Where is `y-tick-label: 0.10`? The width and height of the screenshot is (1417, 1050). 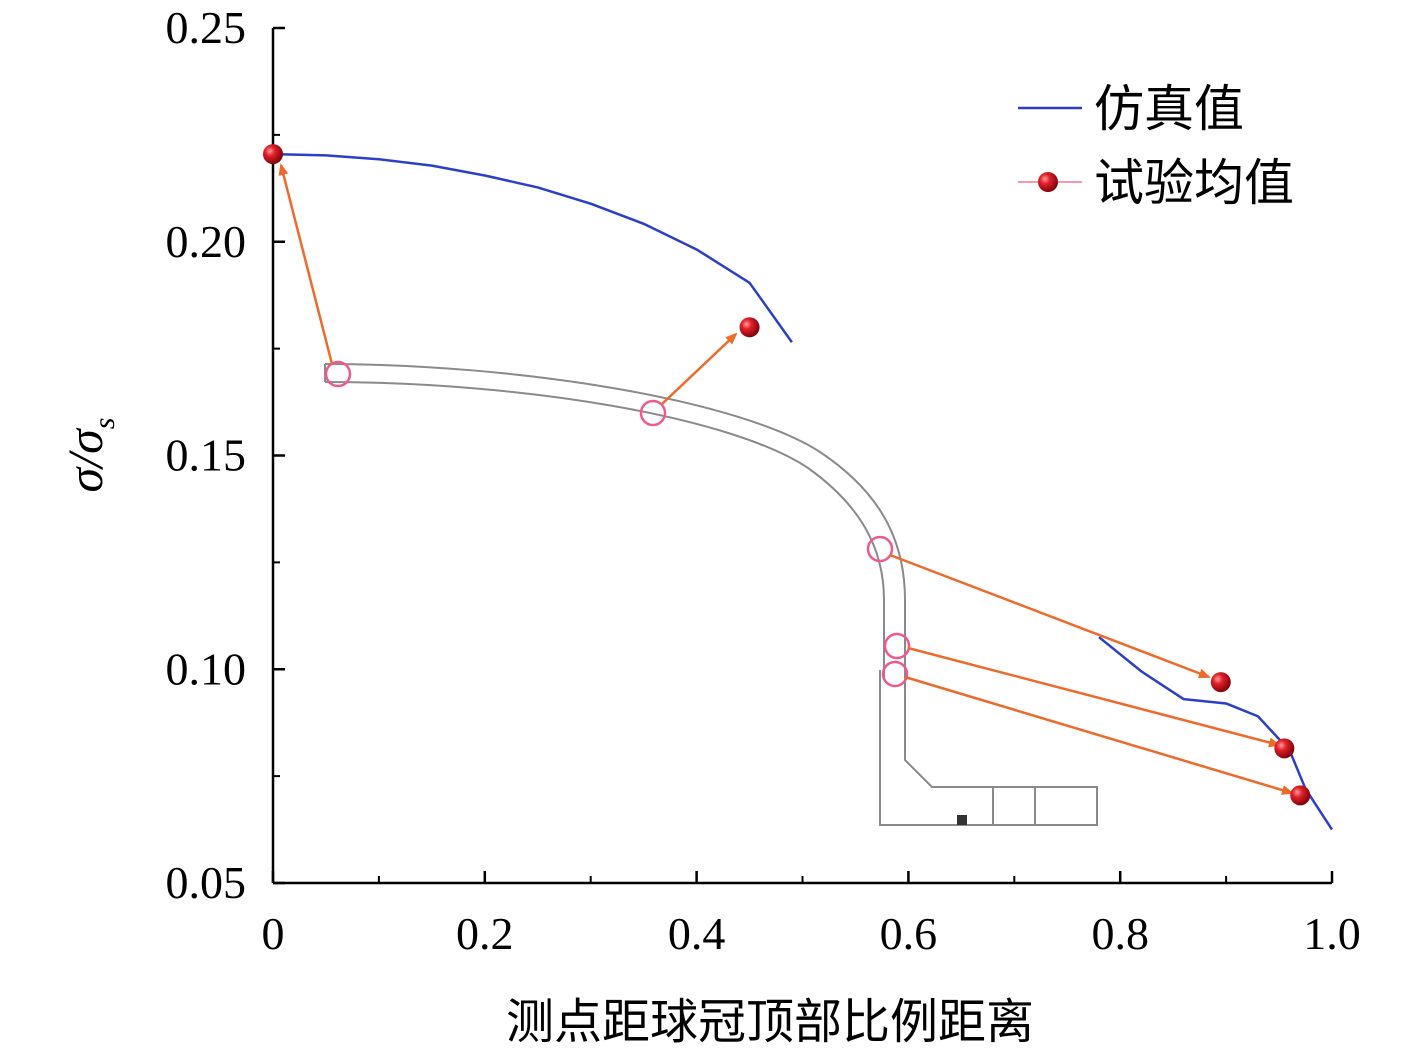 y-tick-label: 0.10 is located at coordinates (206, 668).